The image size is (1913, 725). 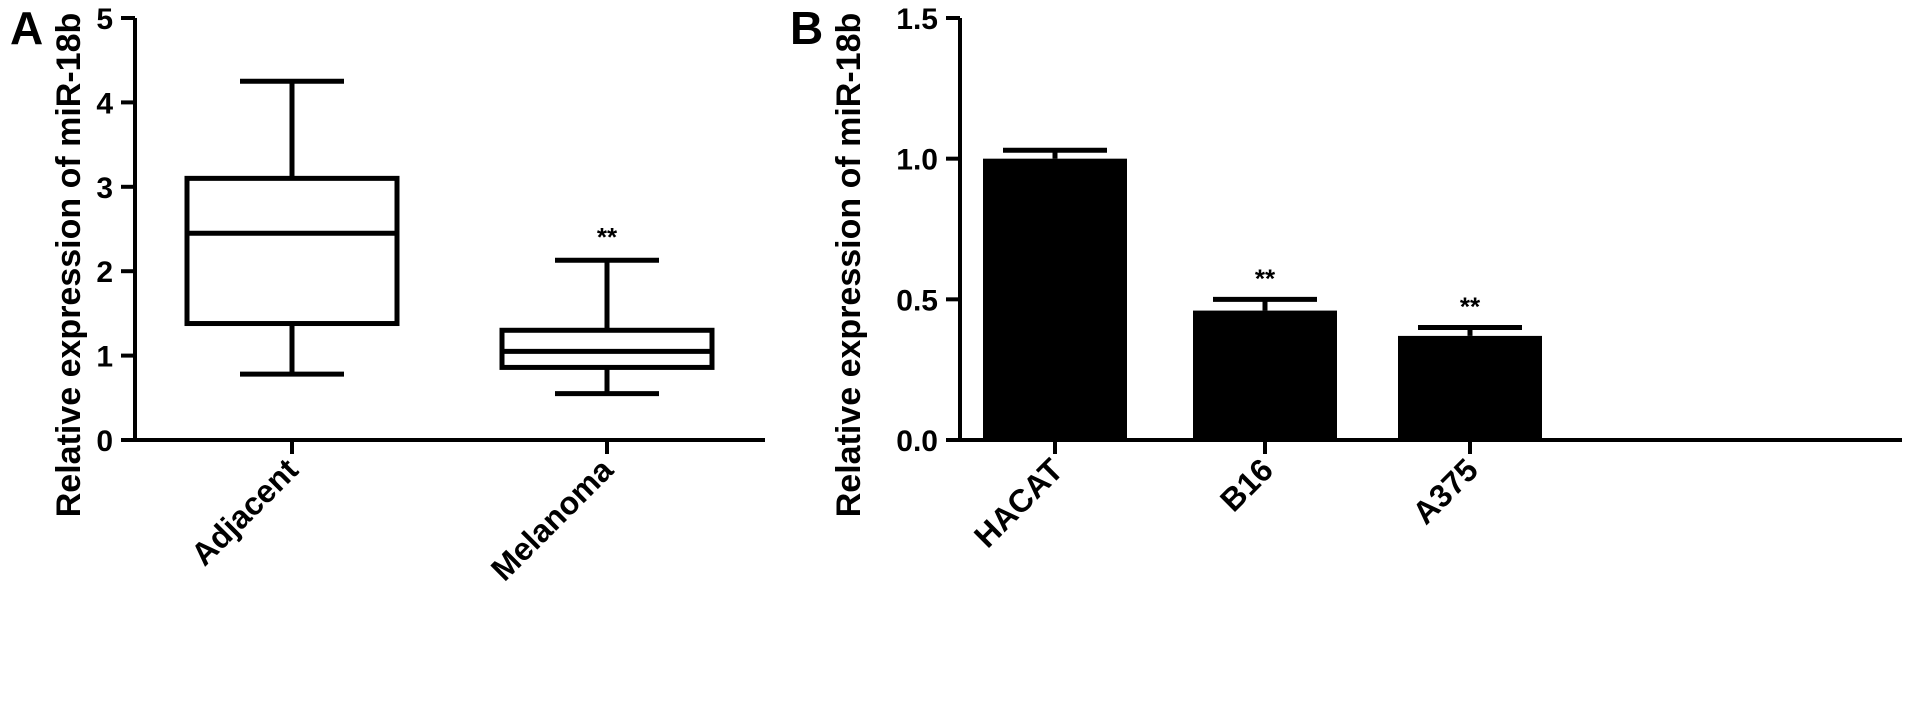 I want to click on panel-b-y-ticks: 0.0 0.5 1.0 1.5, so click(x=928, y=230).